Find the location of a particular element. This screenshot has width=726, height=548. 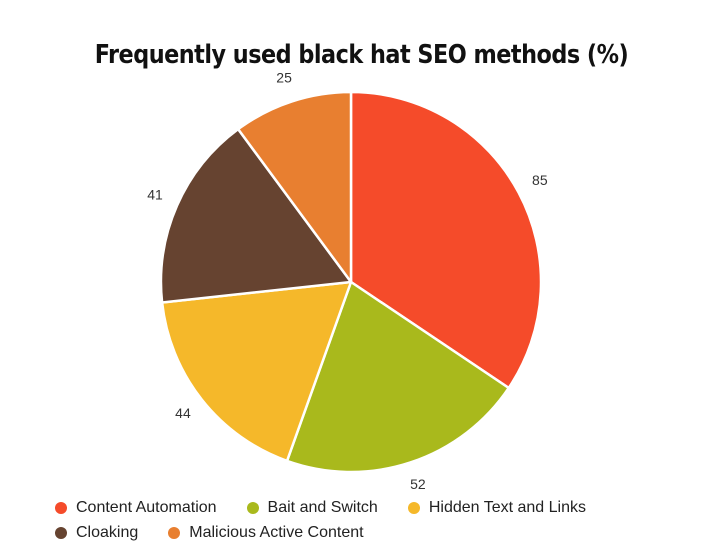

legend-label: Content Automation is located at coordinates (146, 507).